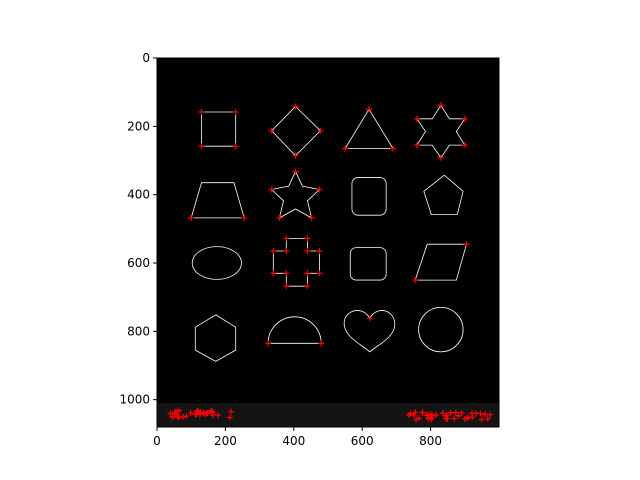  Describe the element at coordinates (441, 262) in the screenshot. I see `shape-parallelogram` at that location.